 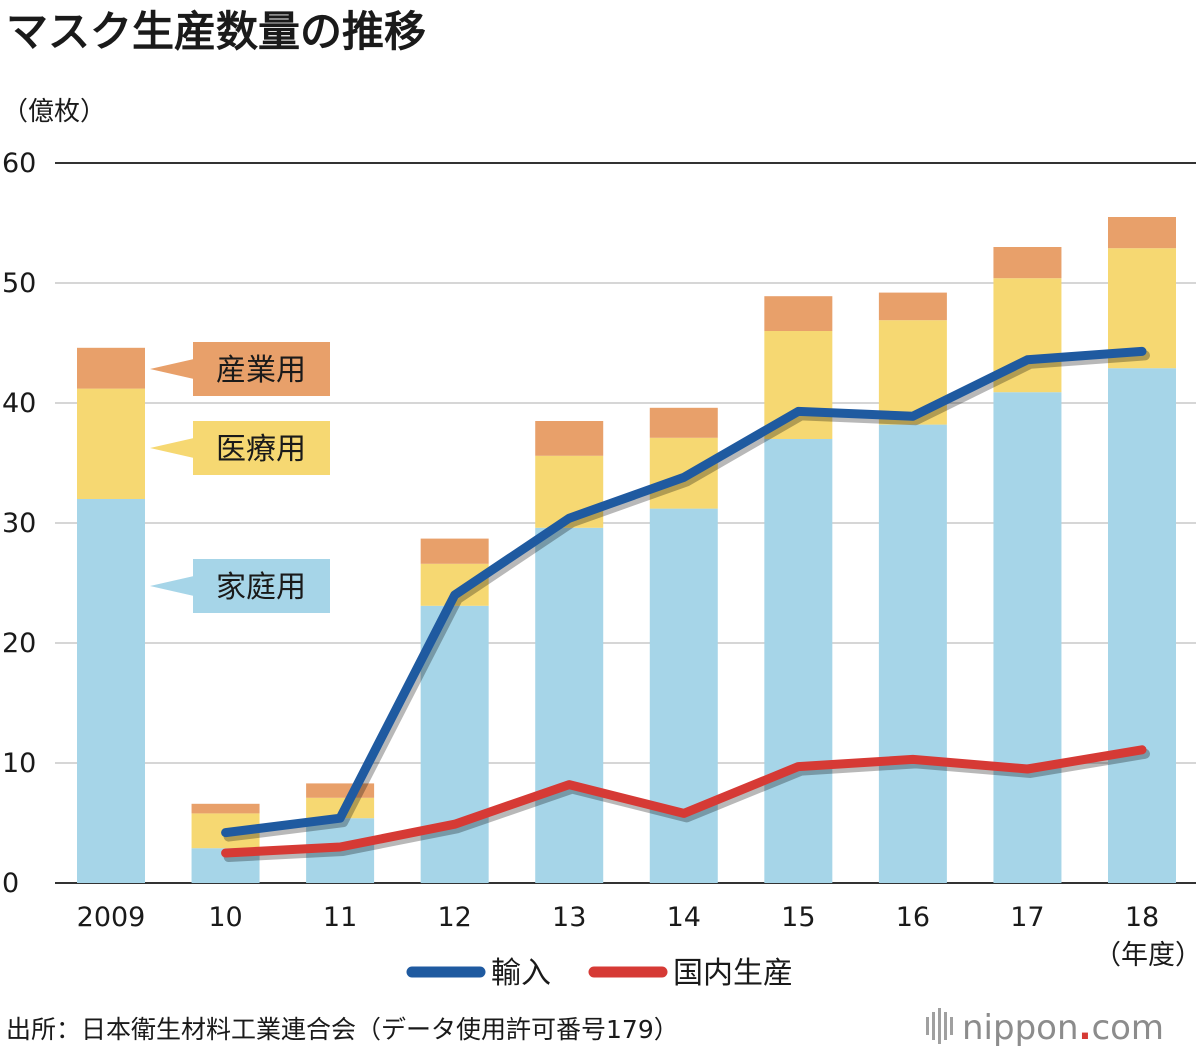 I want to click on y-tick-10: 10, so click(x=19, y=763).